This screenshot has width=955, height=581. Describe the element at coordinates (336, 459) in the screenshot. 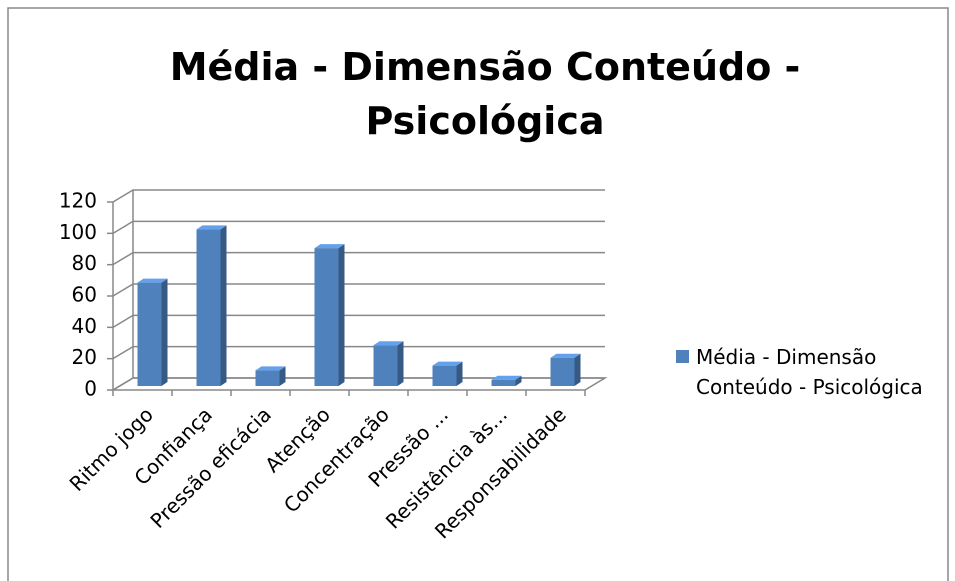

I see `x-tick-label: Concentração` at that location.